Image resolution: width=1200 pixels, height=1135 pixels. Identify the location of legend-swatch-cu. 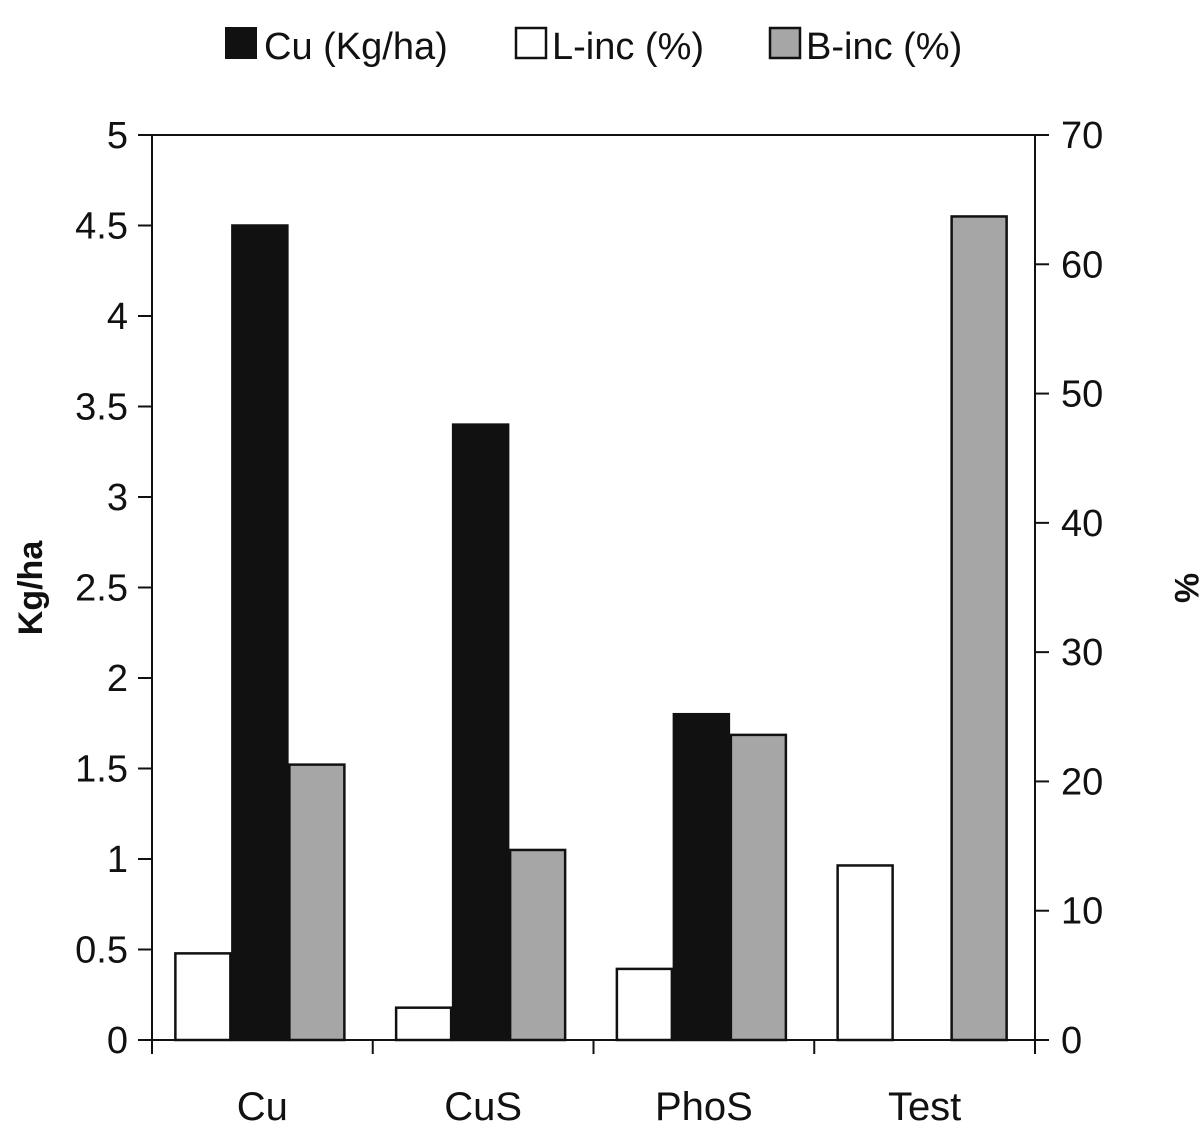
(241, 43).